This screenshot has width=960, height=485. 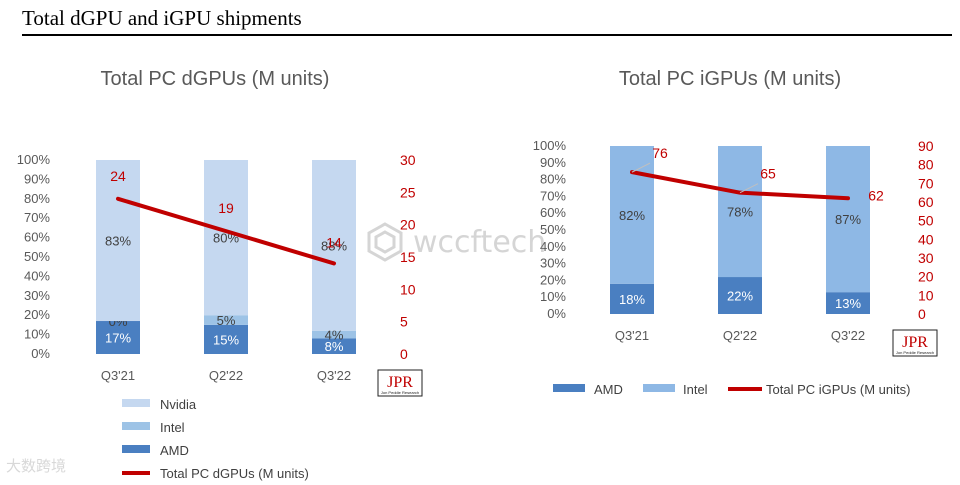 I want to click on bar-data-label: 5%, so click(x=226, y=320).